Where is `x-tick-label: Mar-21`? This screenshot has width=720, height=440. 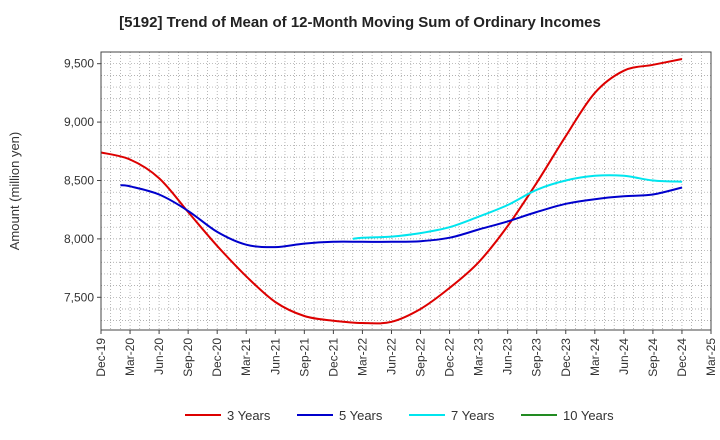 x-tick-label: Mar-21 is located at coordinates (246, 357).